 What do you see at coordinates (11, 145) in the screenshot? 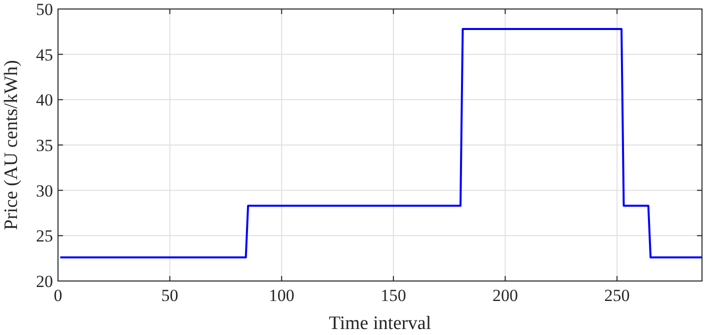
I see `y-axis-title: Price (AU cents/kWh)` at bounding box center [11, 145].